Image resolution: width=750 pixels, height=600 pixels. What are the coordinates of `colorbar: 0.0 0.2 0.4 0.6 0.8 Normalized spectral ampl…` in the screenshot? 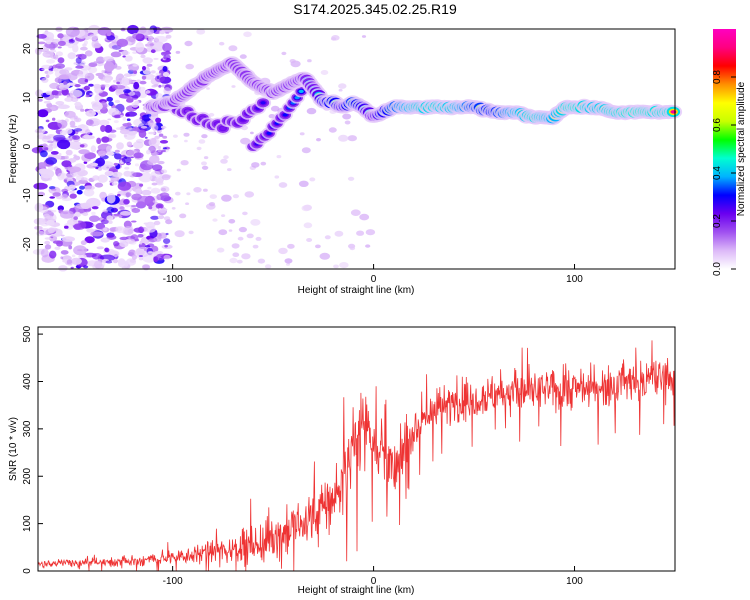 It's located at (729, 152).